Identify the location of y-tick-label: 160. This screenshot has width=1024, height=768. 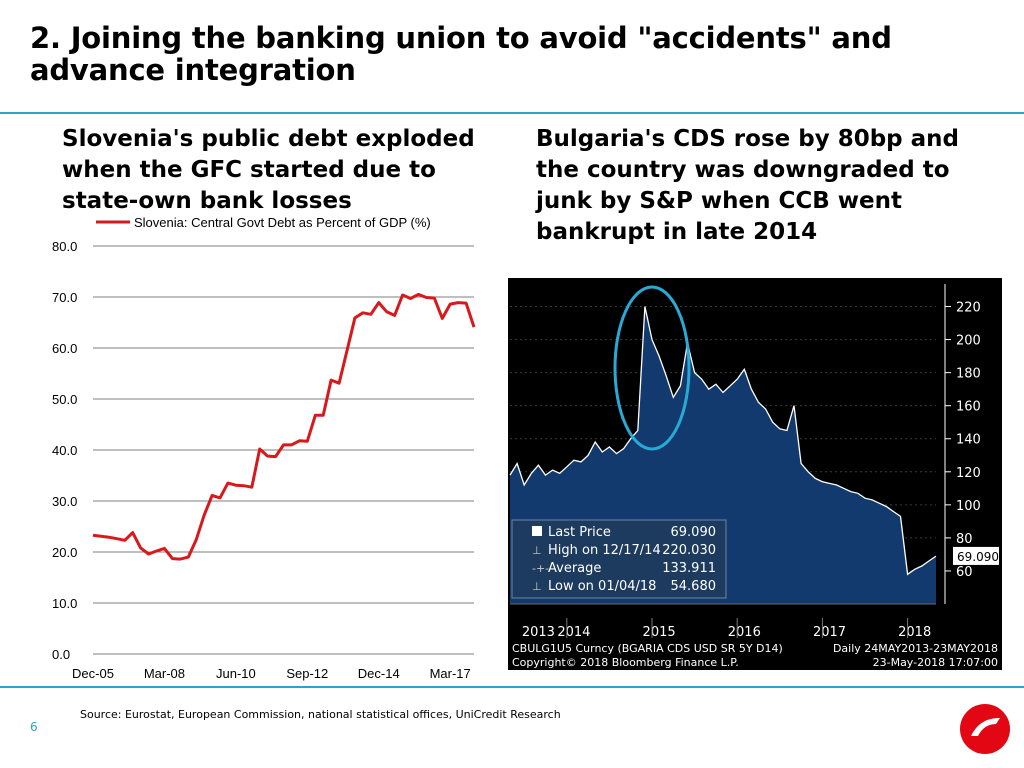
(968, 407).